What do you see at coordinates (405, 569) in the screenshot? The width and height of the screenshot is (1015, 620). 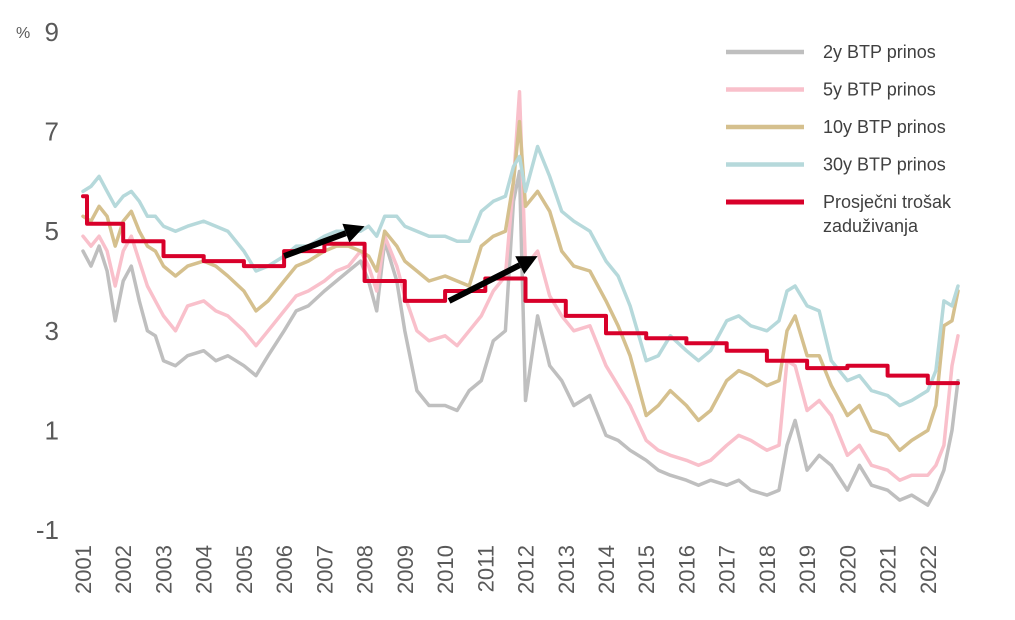 I see `x-tick-label: 2009` at bounding box center [405, 569].